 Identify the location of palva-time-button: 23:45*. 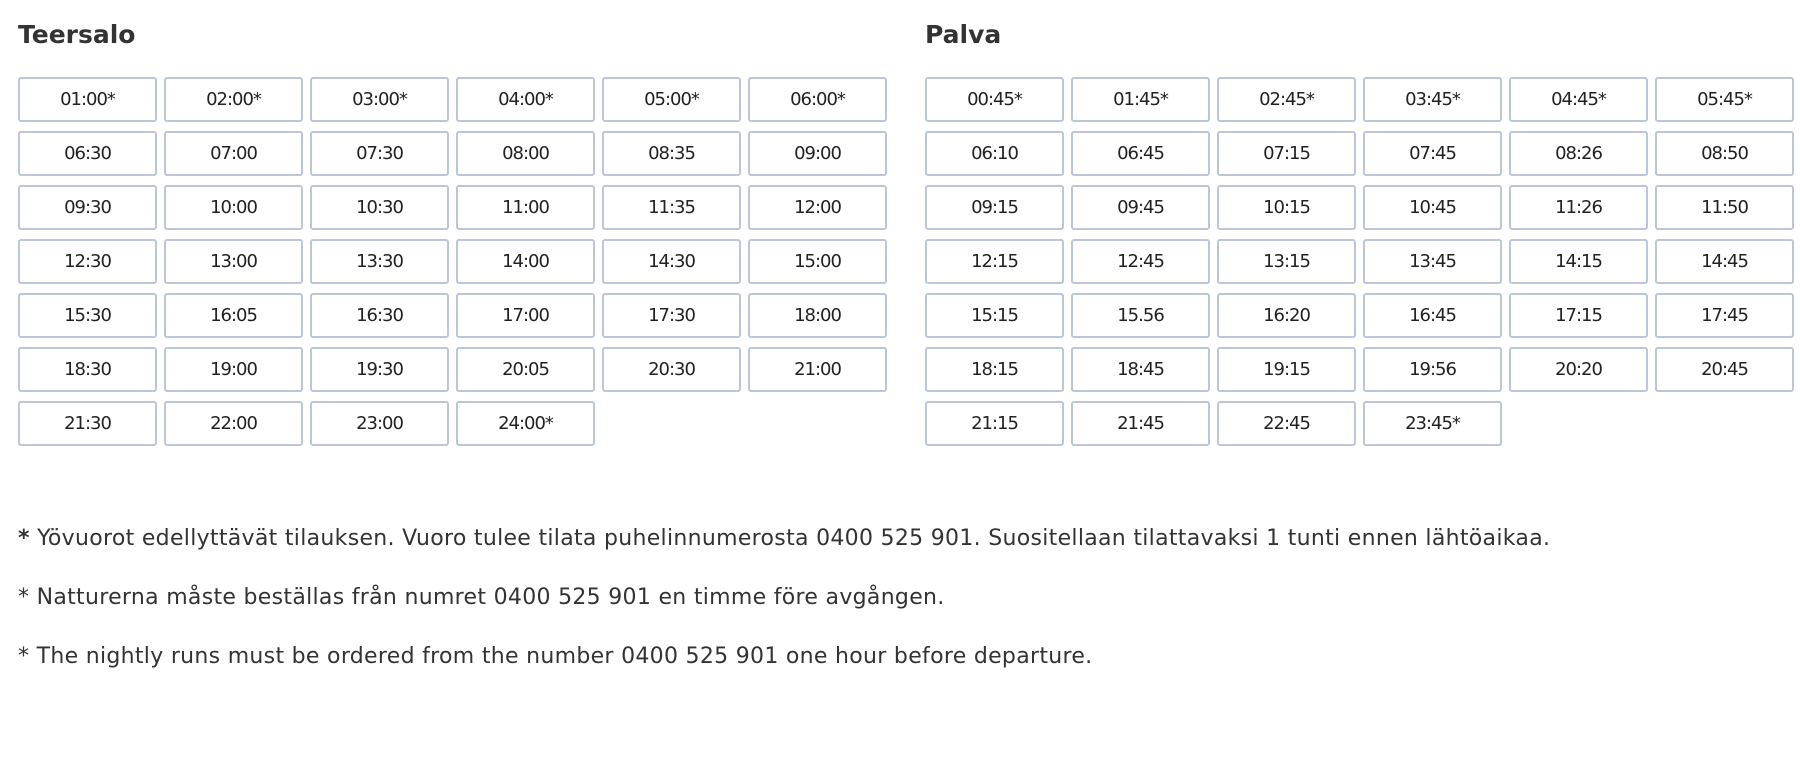
(1432, 423).